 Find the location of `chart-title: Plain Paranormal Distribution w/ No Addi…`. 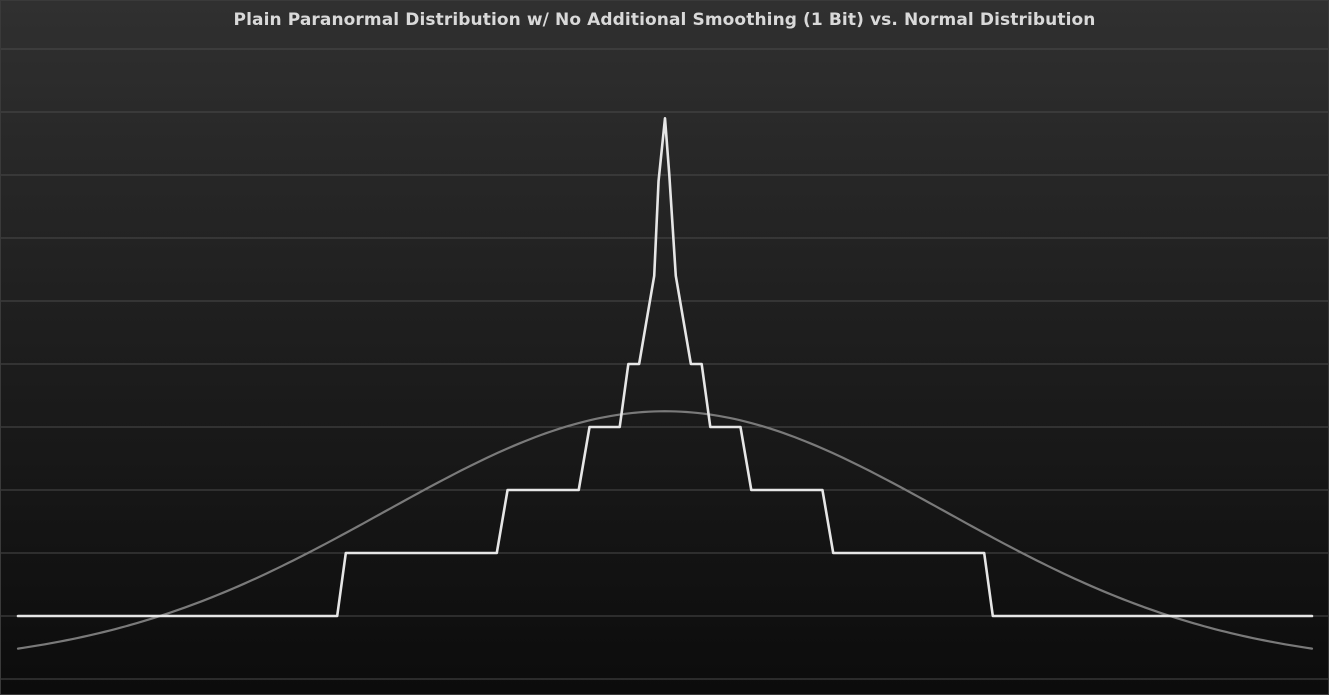

chart-title: Plain Paranormal Distribution w/ No Addi… is located at coordinates (664, 20).